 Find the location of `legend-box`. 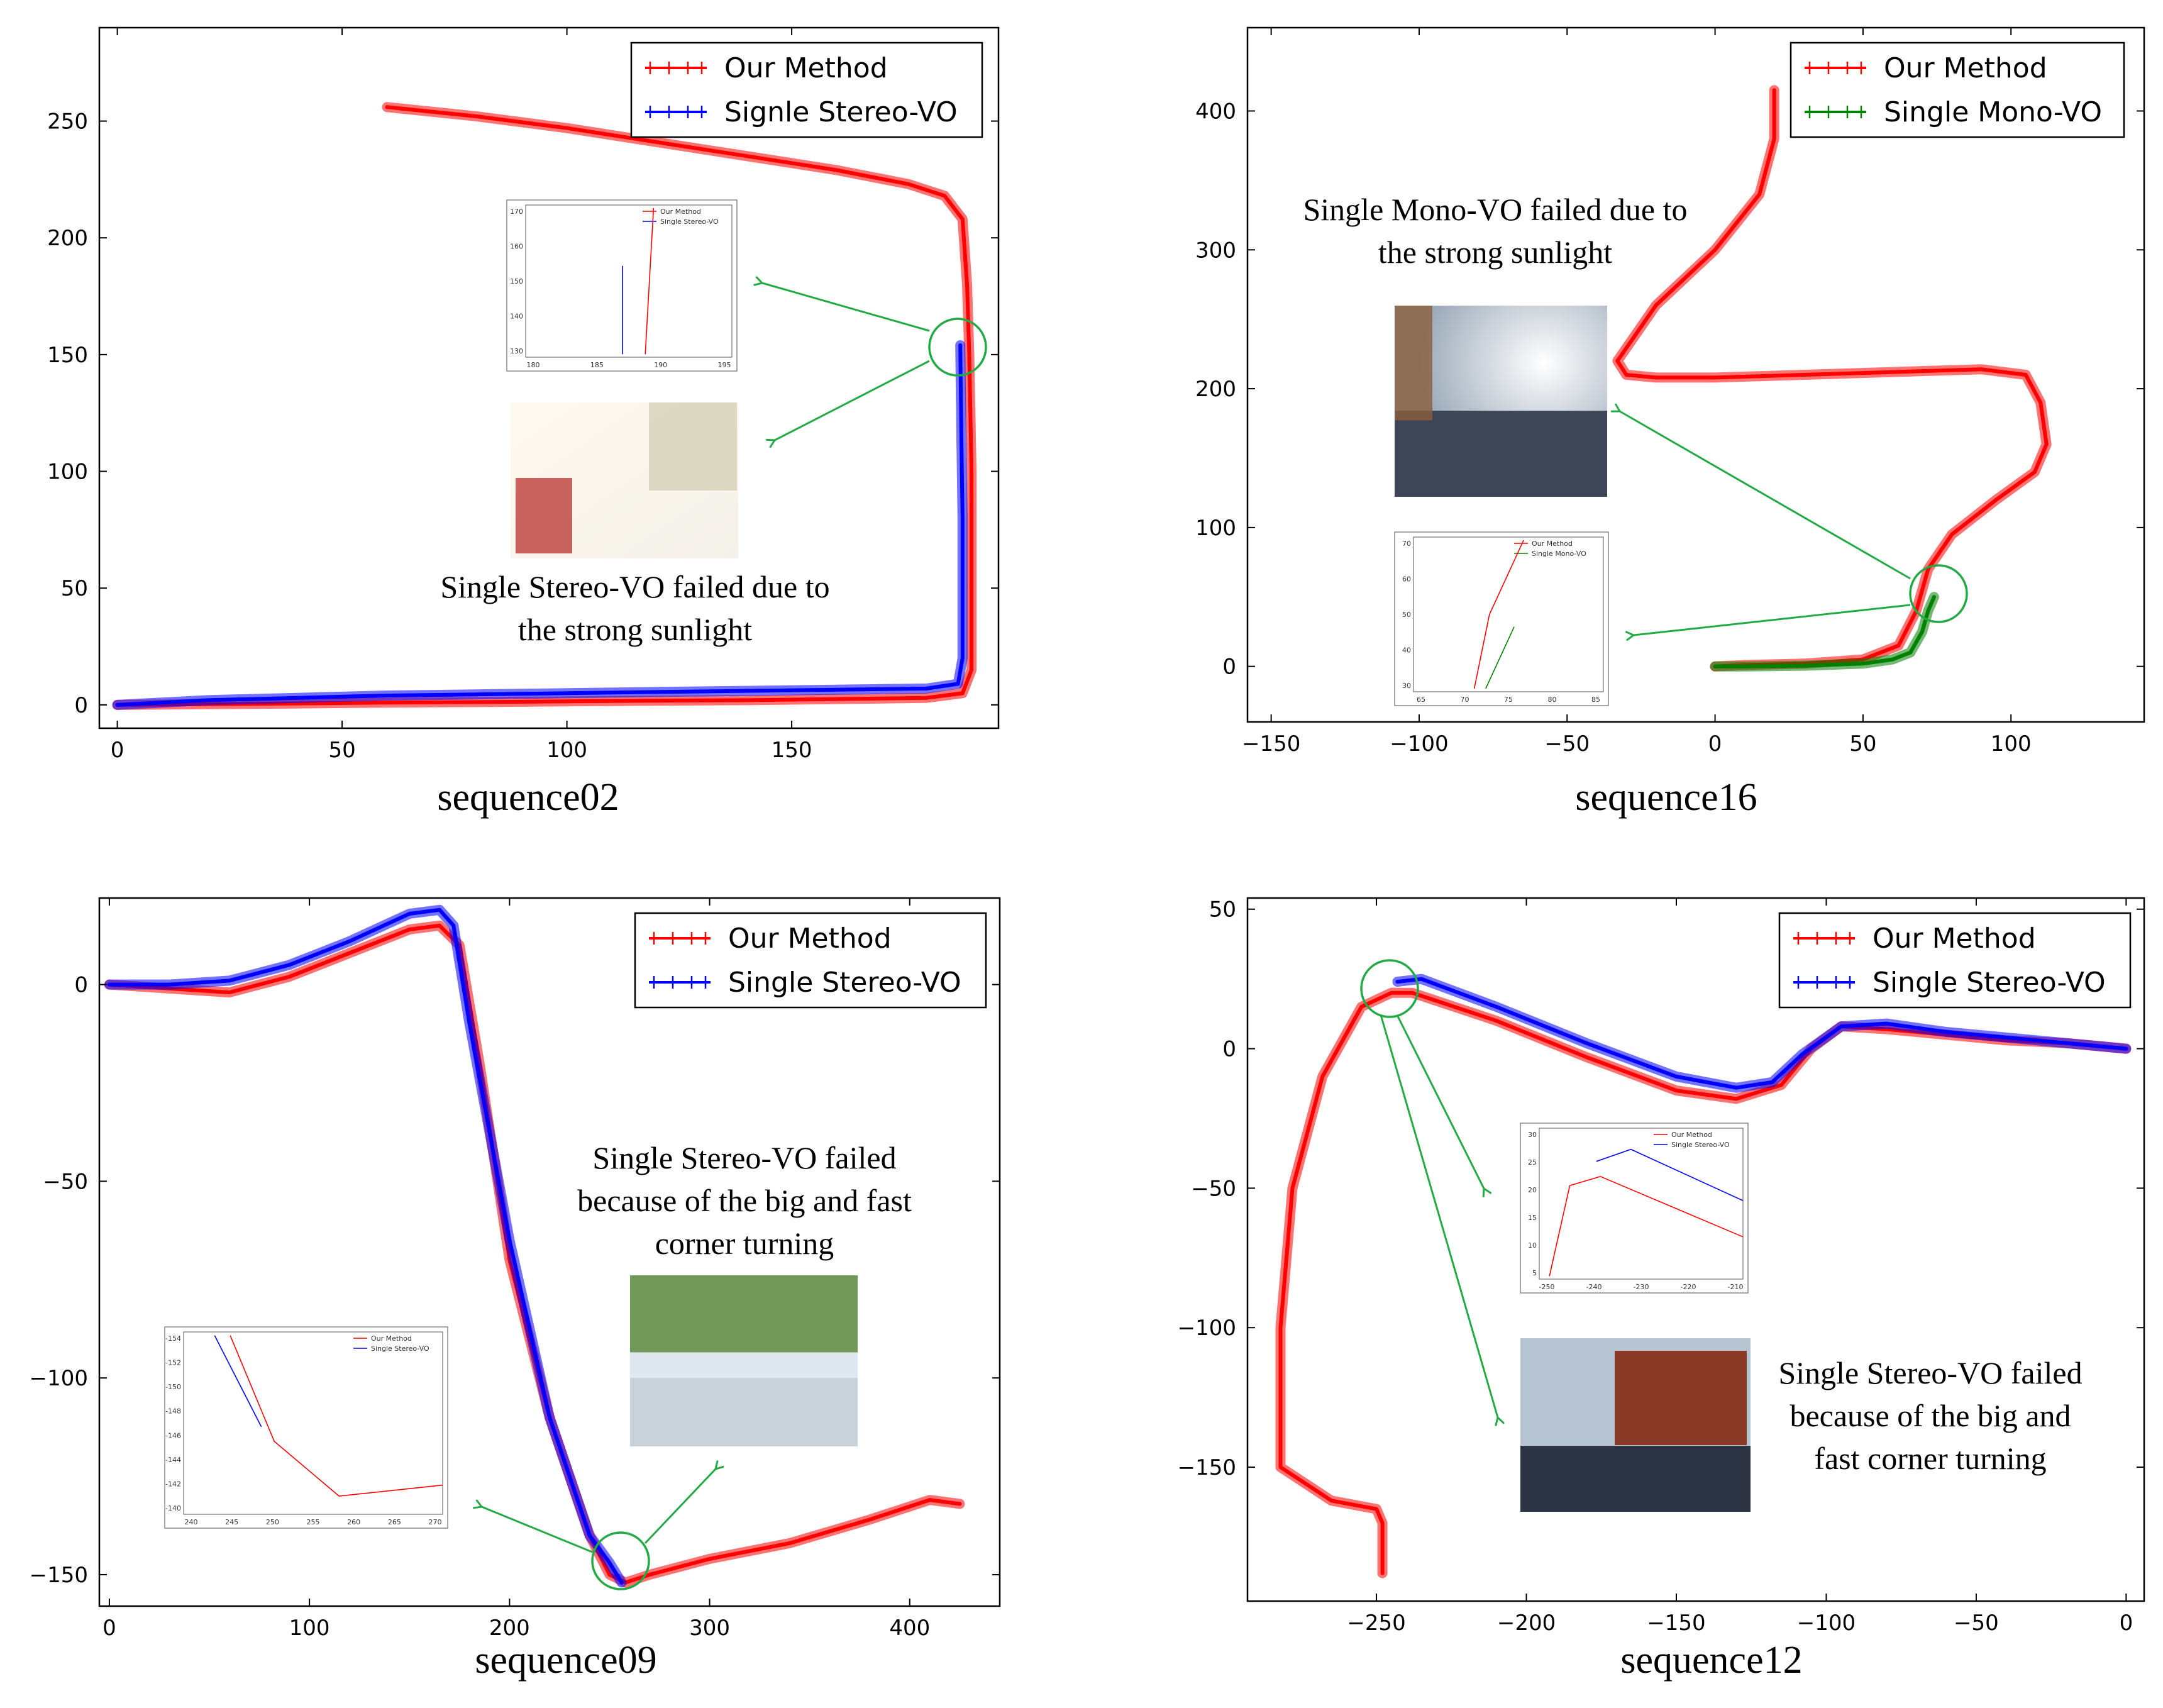

legend-box is located at coordinates (1955, 960).